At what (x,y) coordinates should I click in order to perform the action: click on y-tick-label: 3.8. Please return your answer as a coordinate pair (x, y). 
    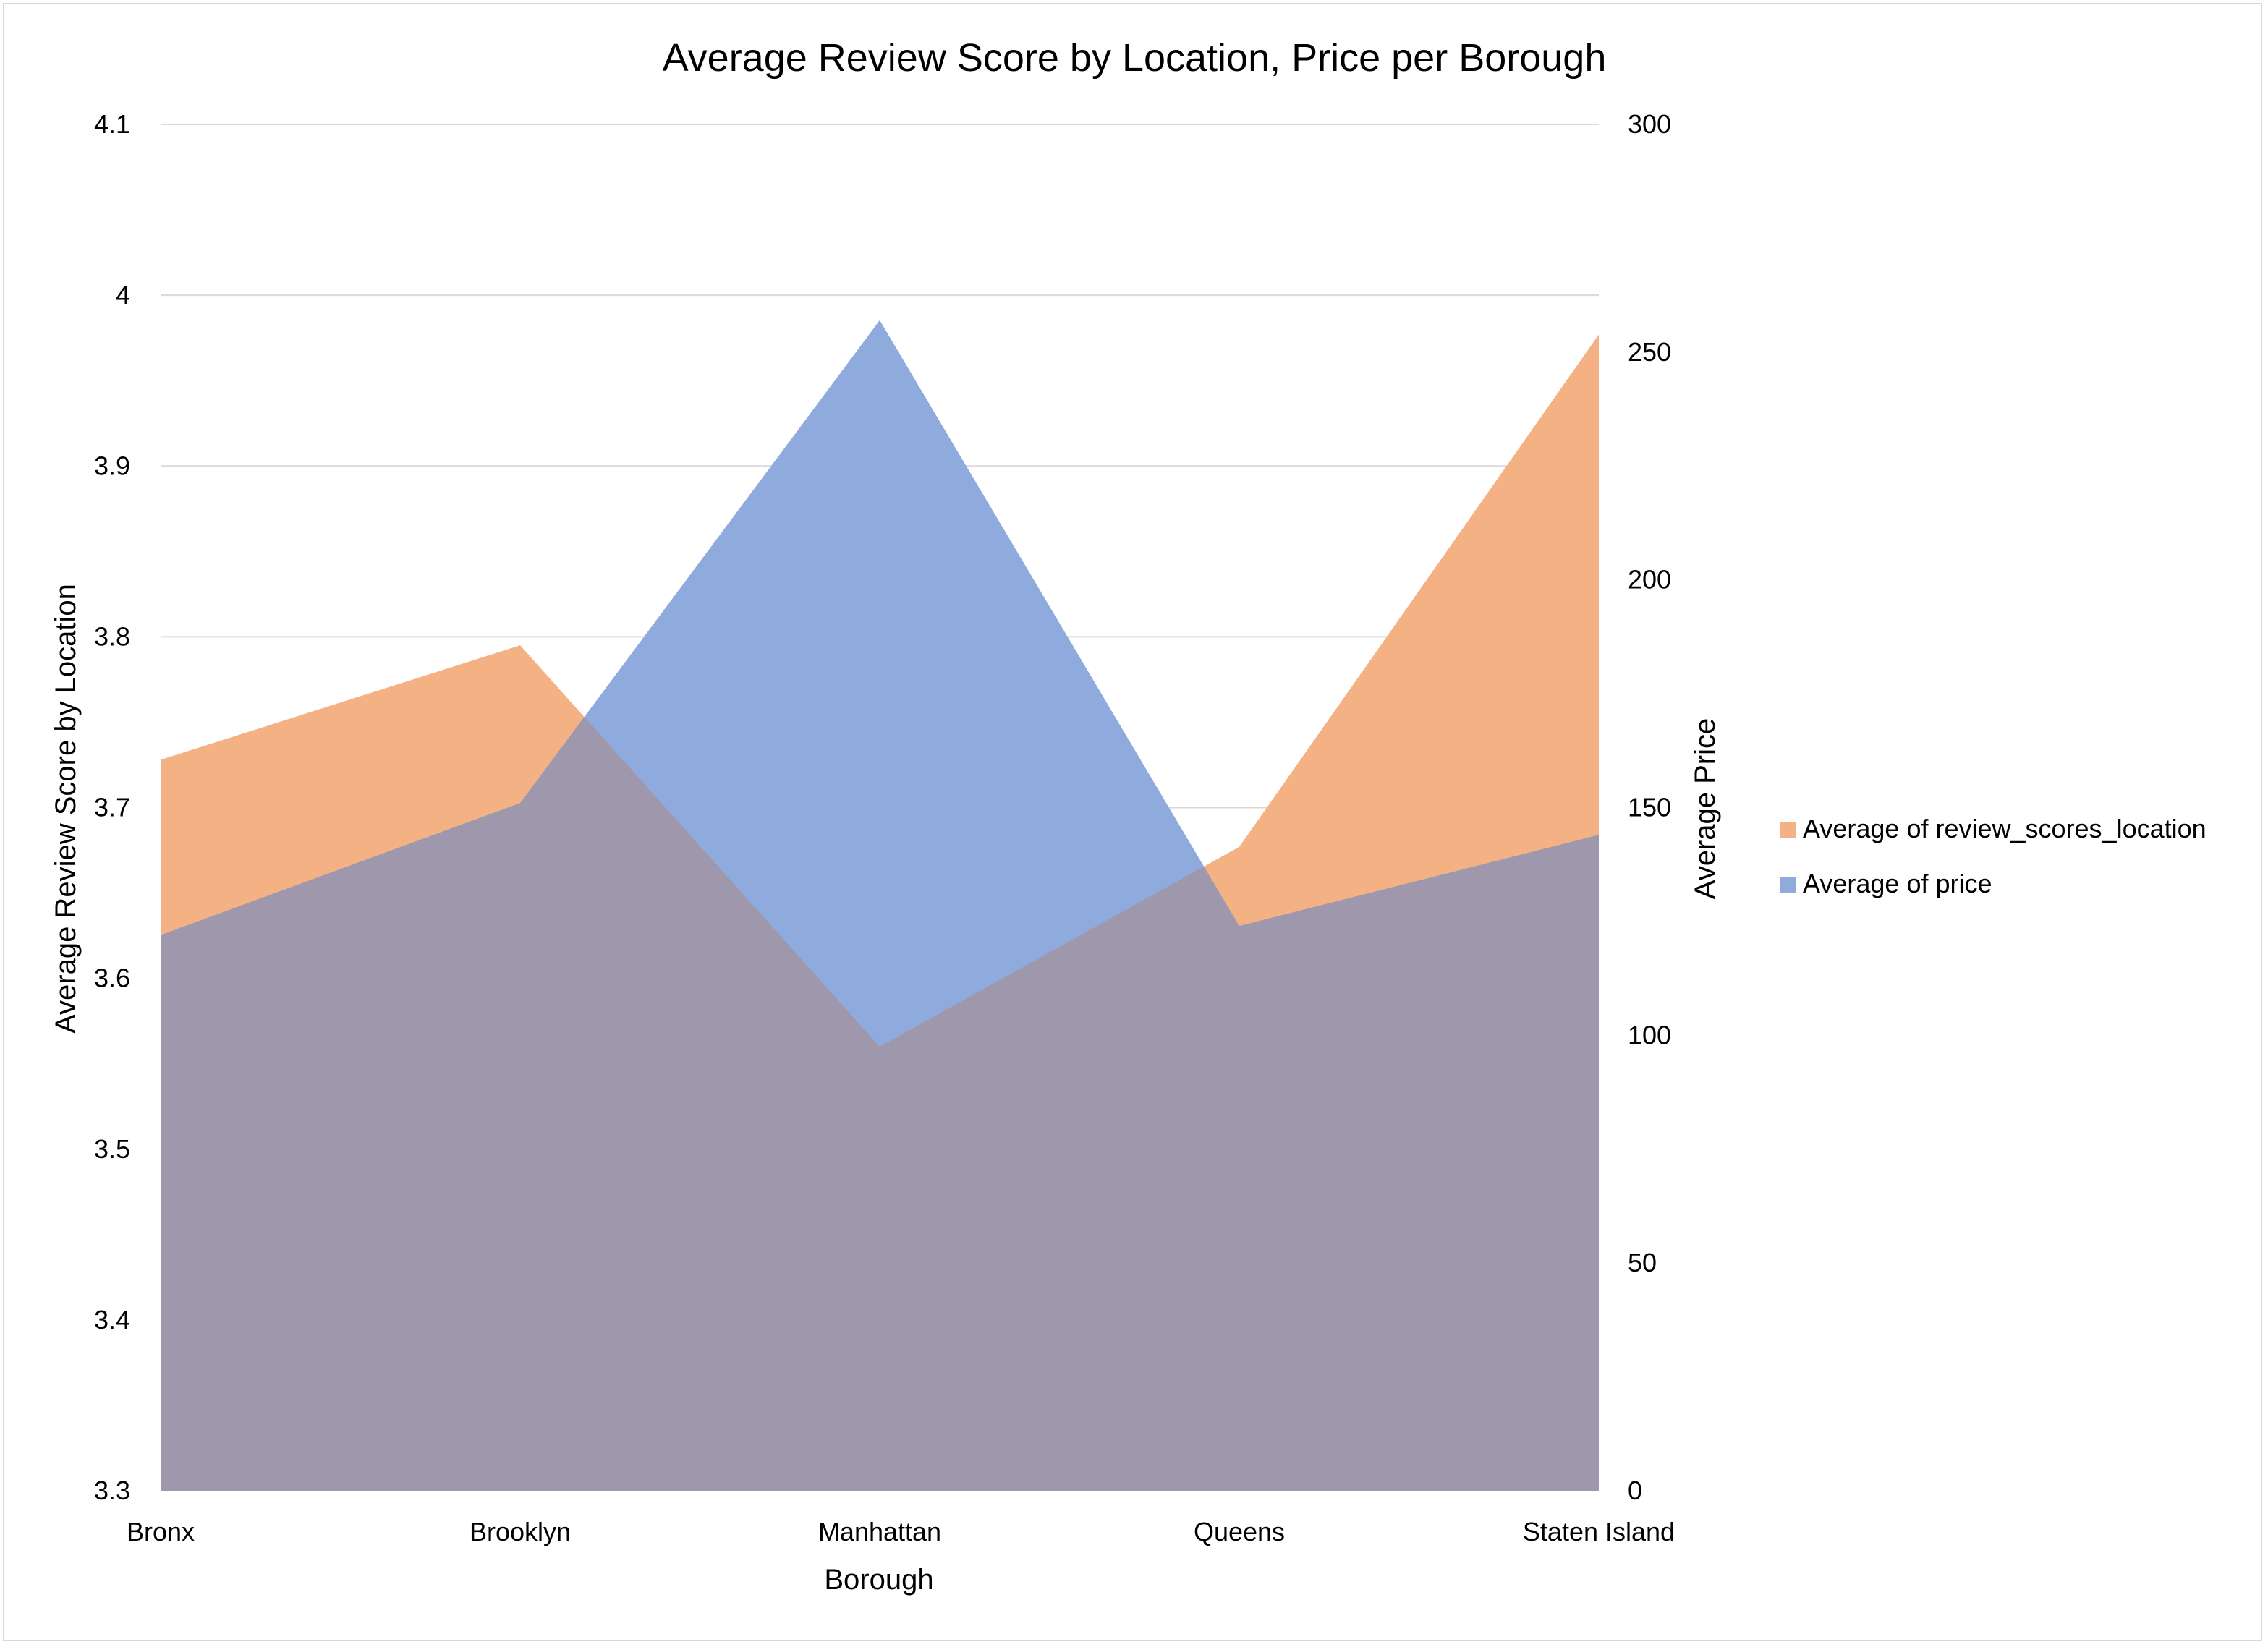
    Looking at the image, I should click on (112, 636).